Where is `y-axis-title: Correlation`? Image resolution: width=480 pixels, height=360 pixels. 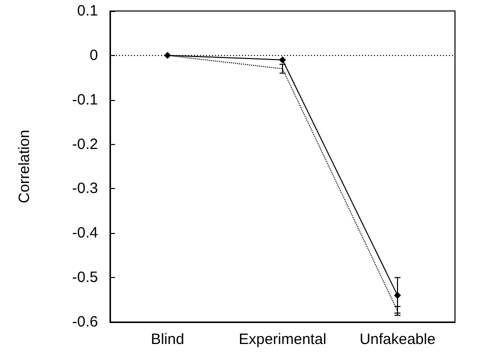 y-axis-title: Correlation is located at coordinates (24, 167).